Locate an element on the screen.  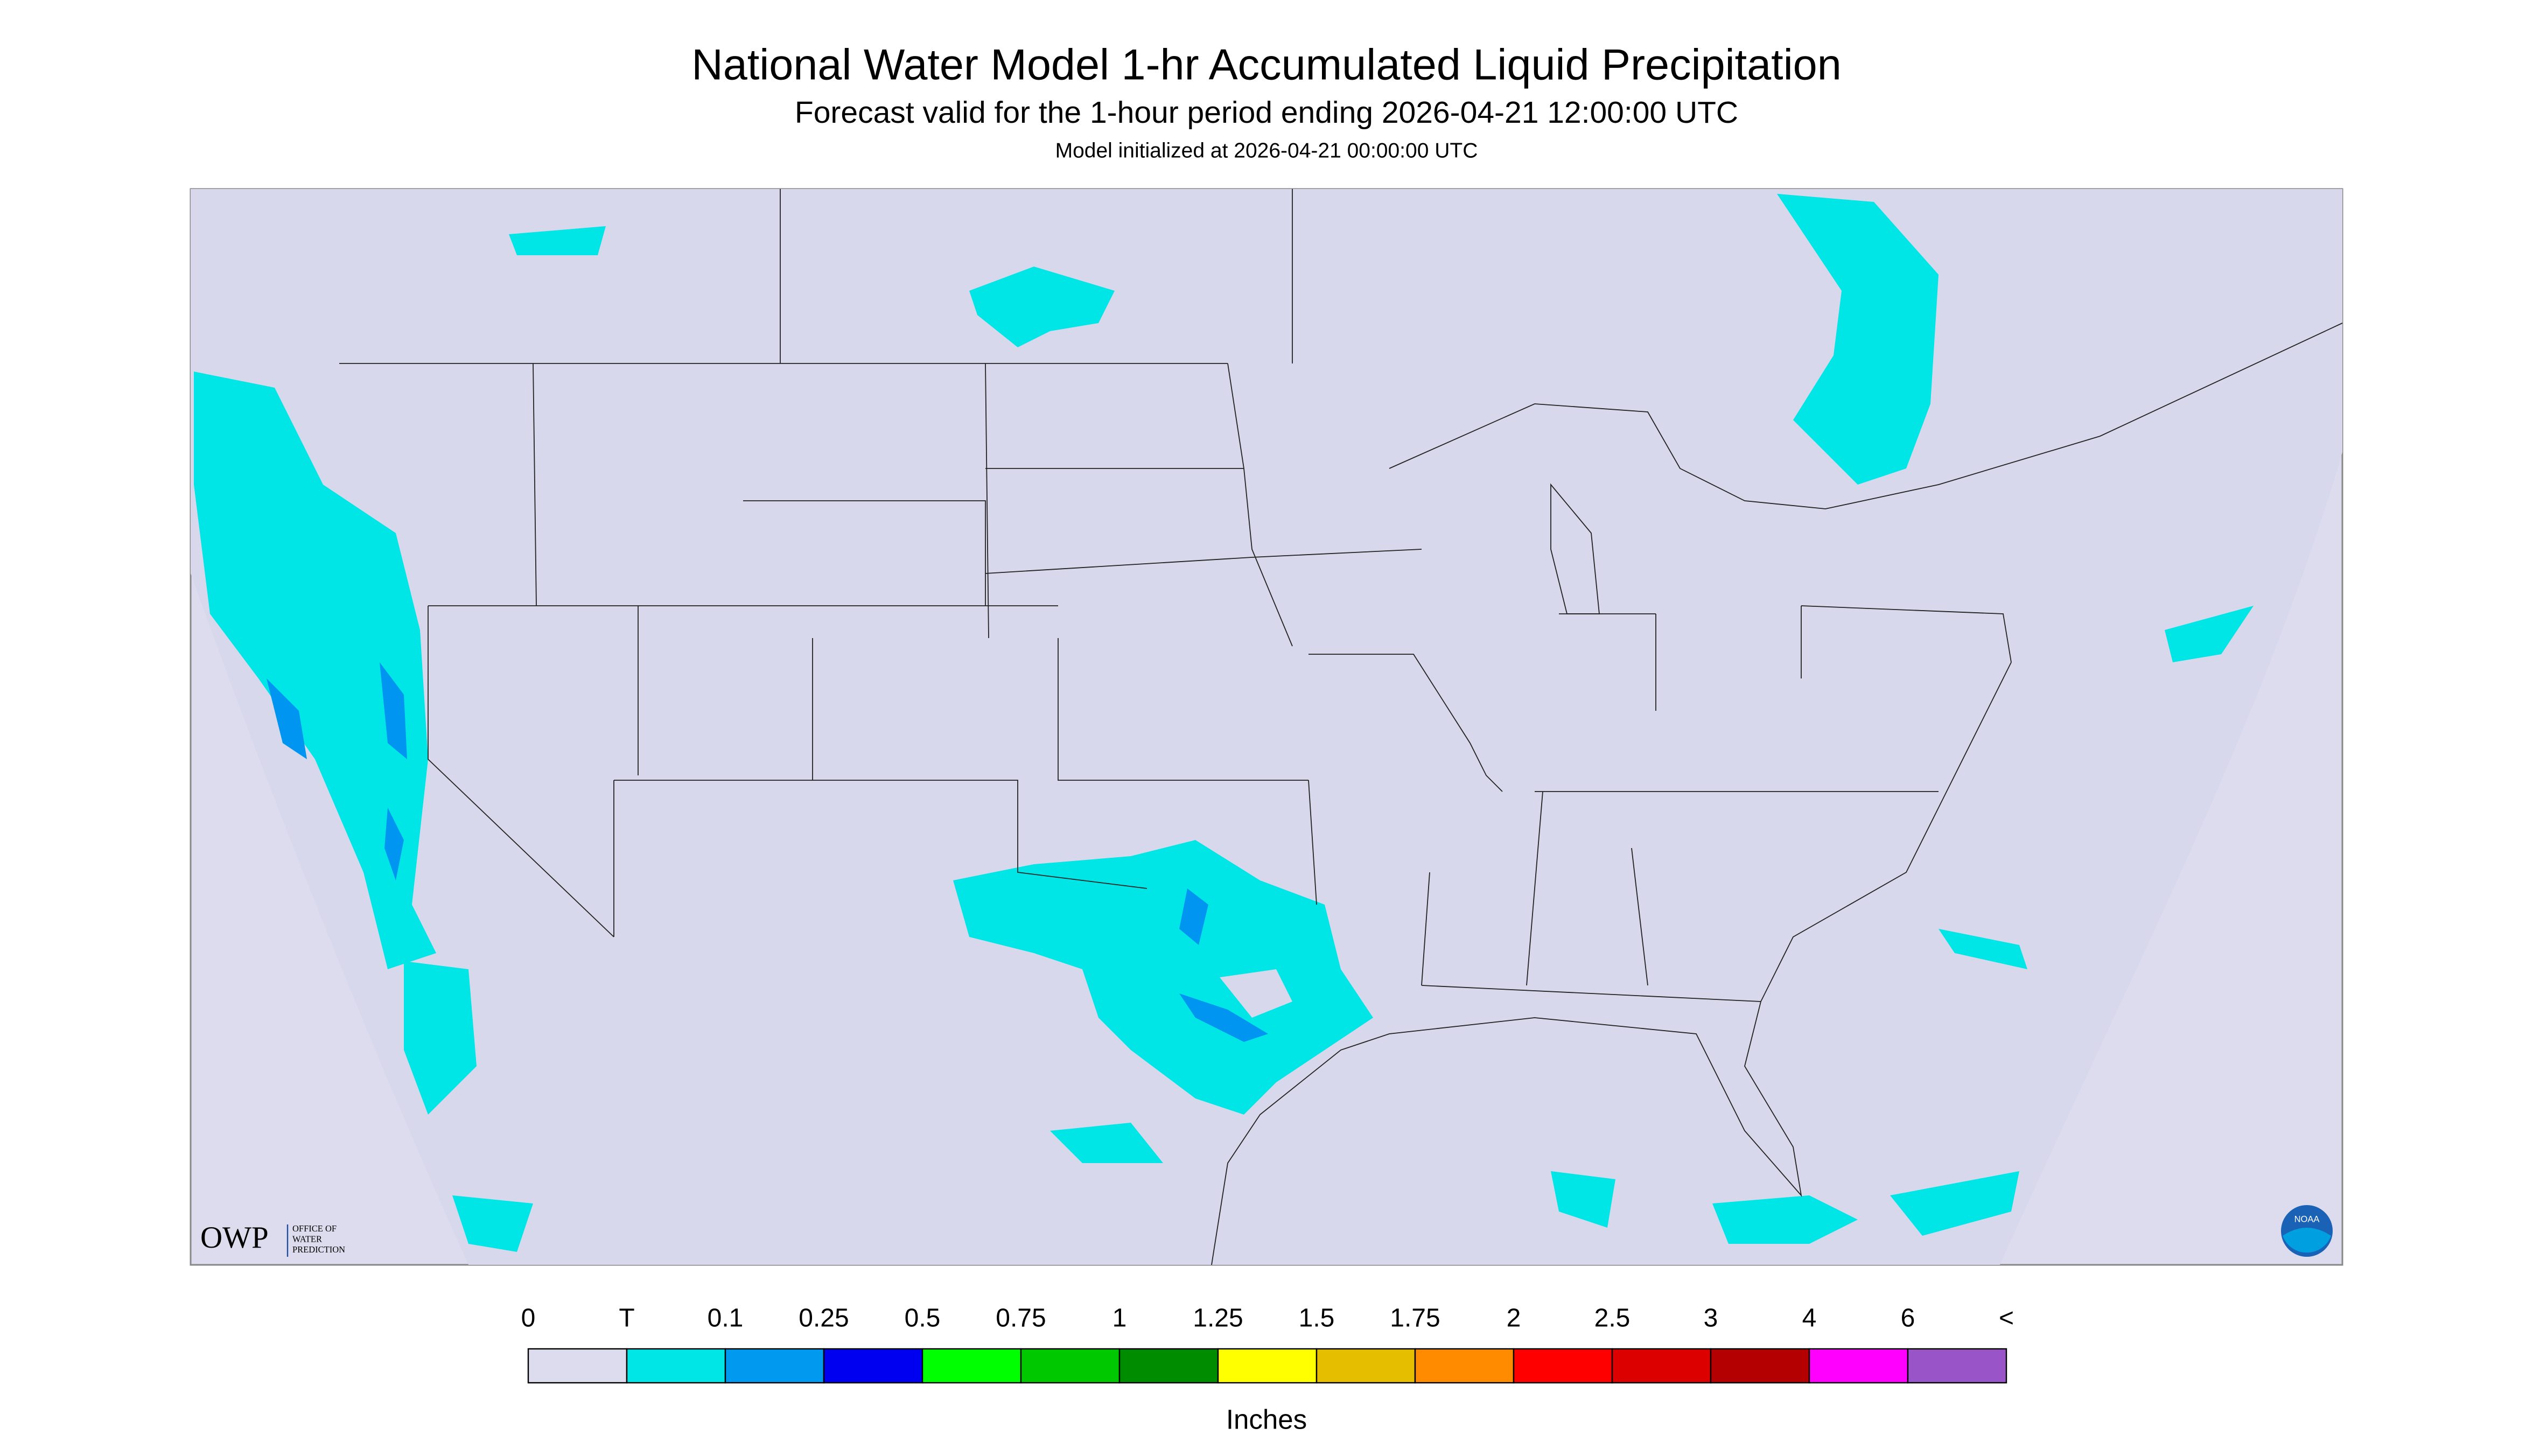
legend-tick-label: 0.25 is located at coordinates (824, 1318).